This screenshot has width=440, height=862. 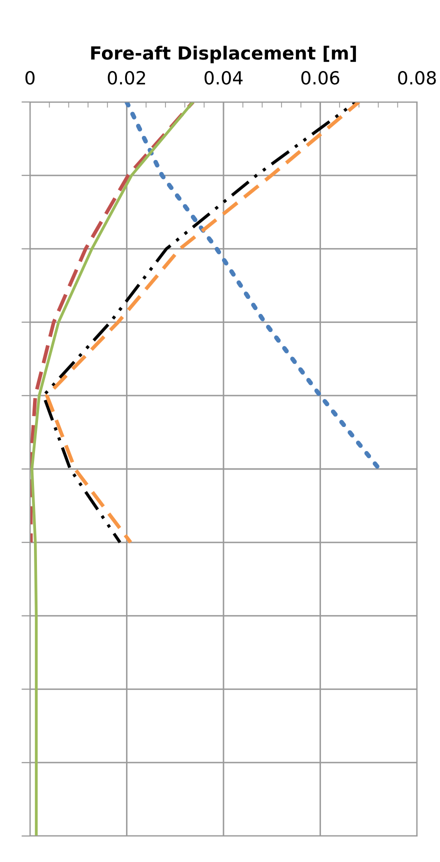 I want to click on x-tick-label: 0.08, so click(x=417, y=77).